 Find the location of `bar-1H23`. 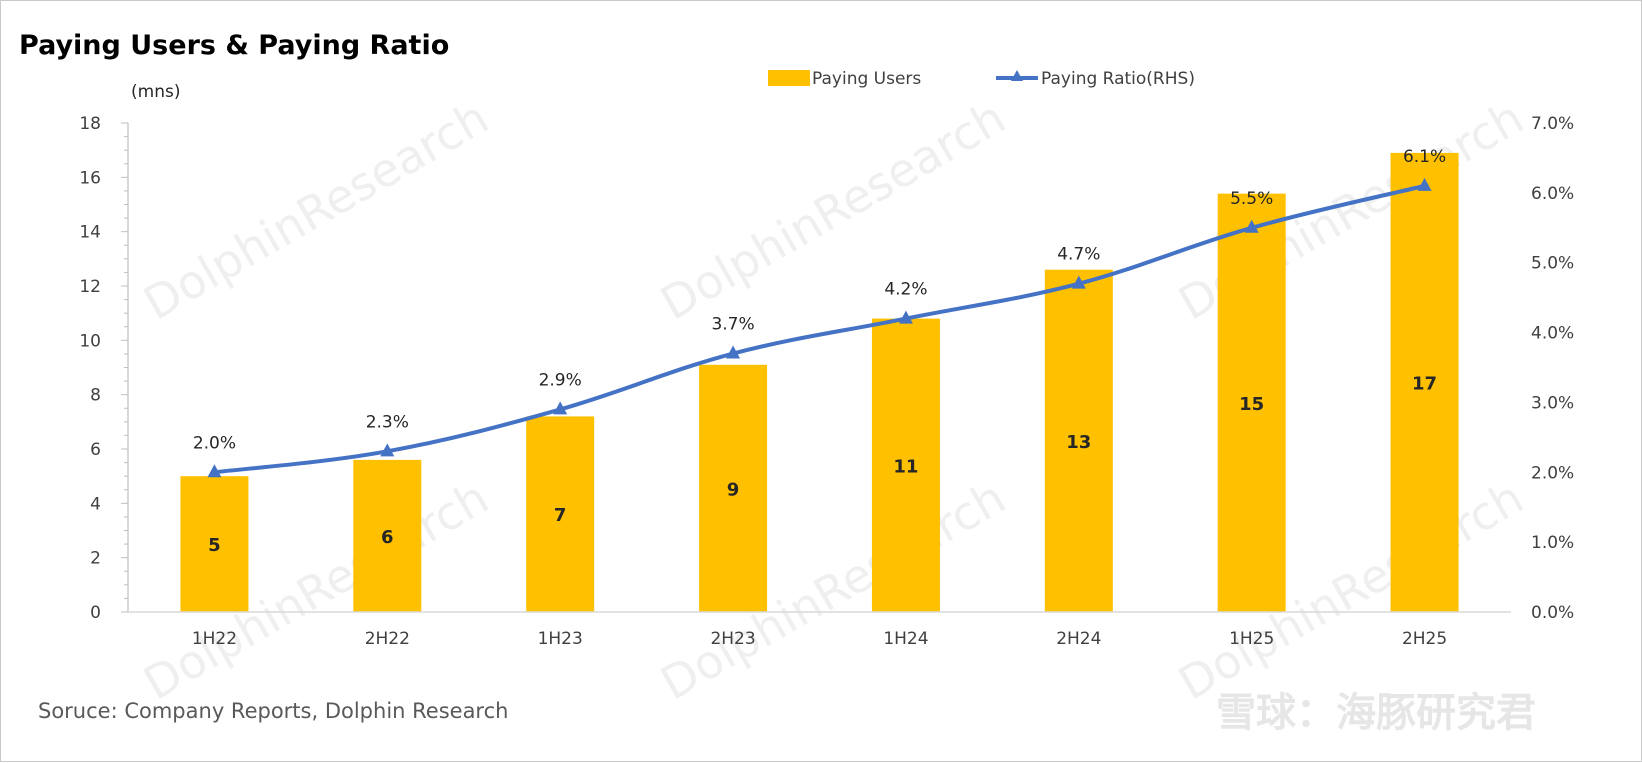

bar-1H23 is located at coordinates (560, 514).